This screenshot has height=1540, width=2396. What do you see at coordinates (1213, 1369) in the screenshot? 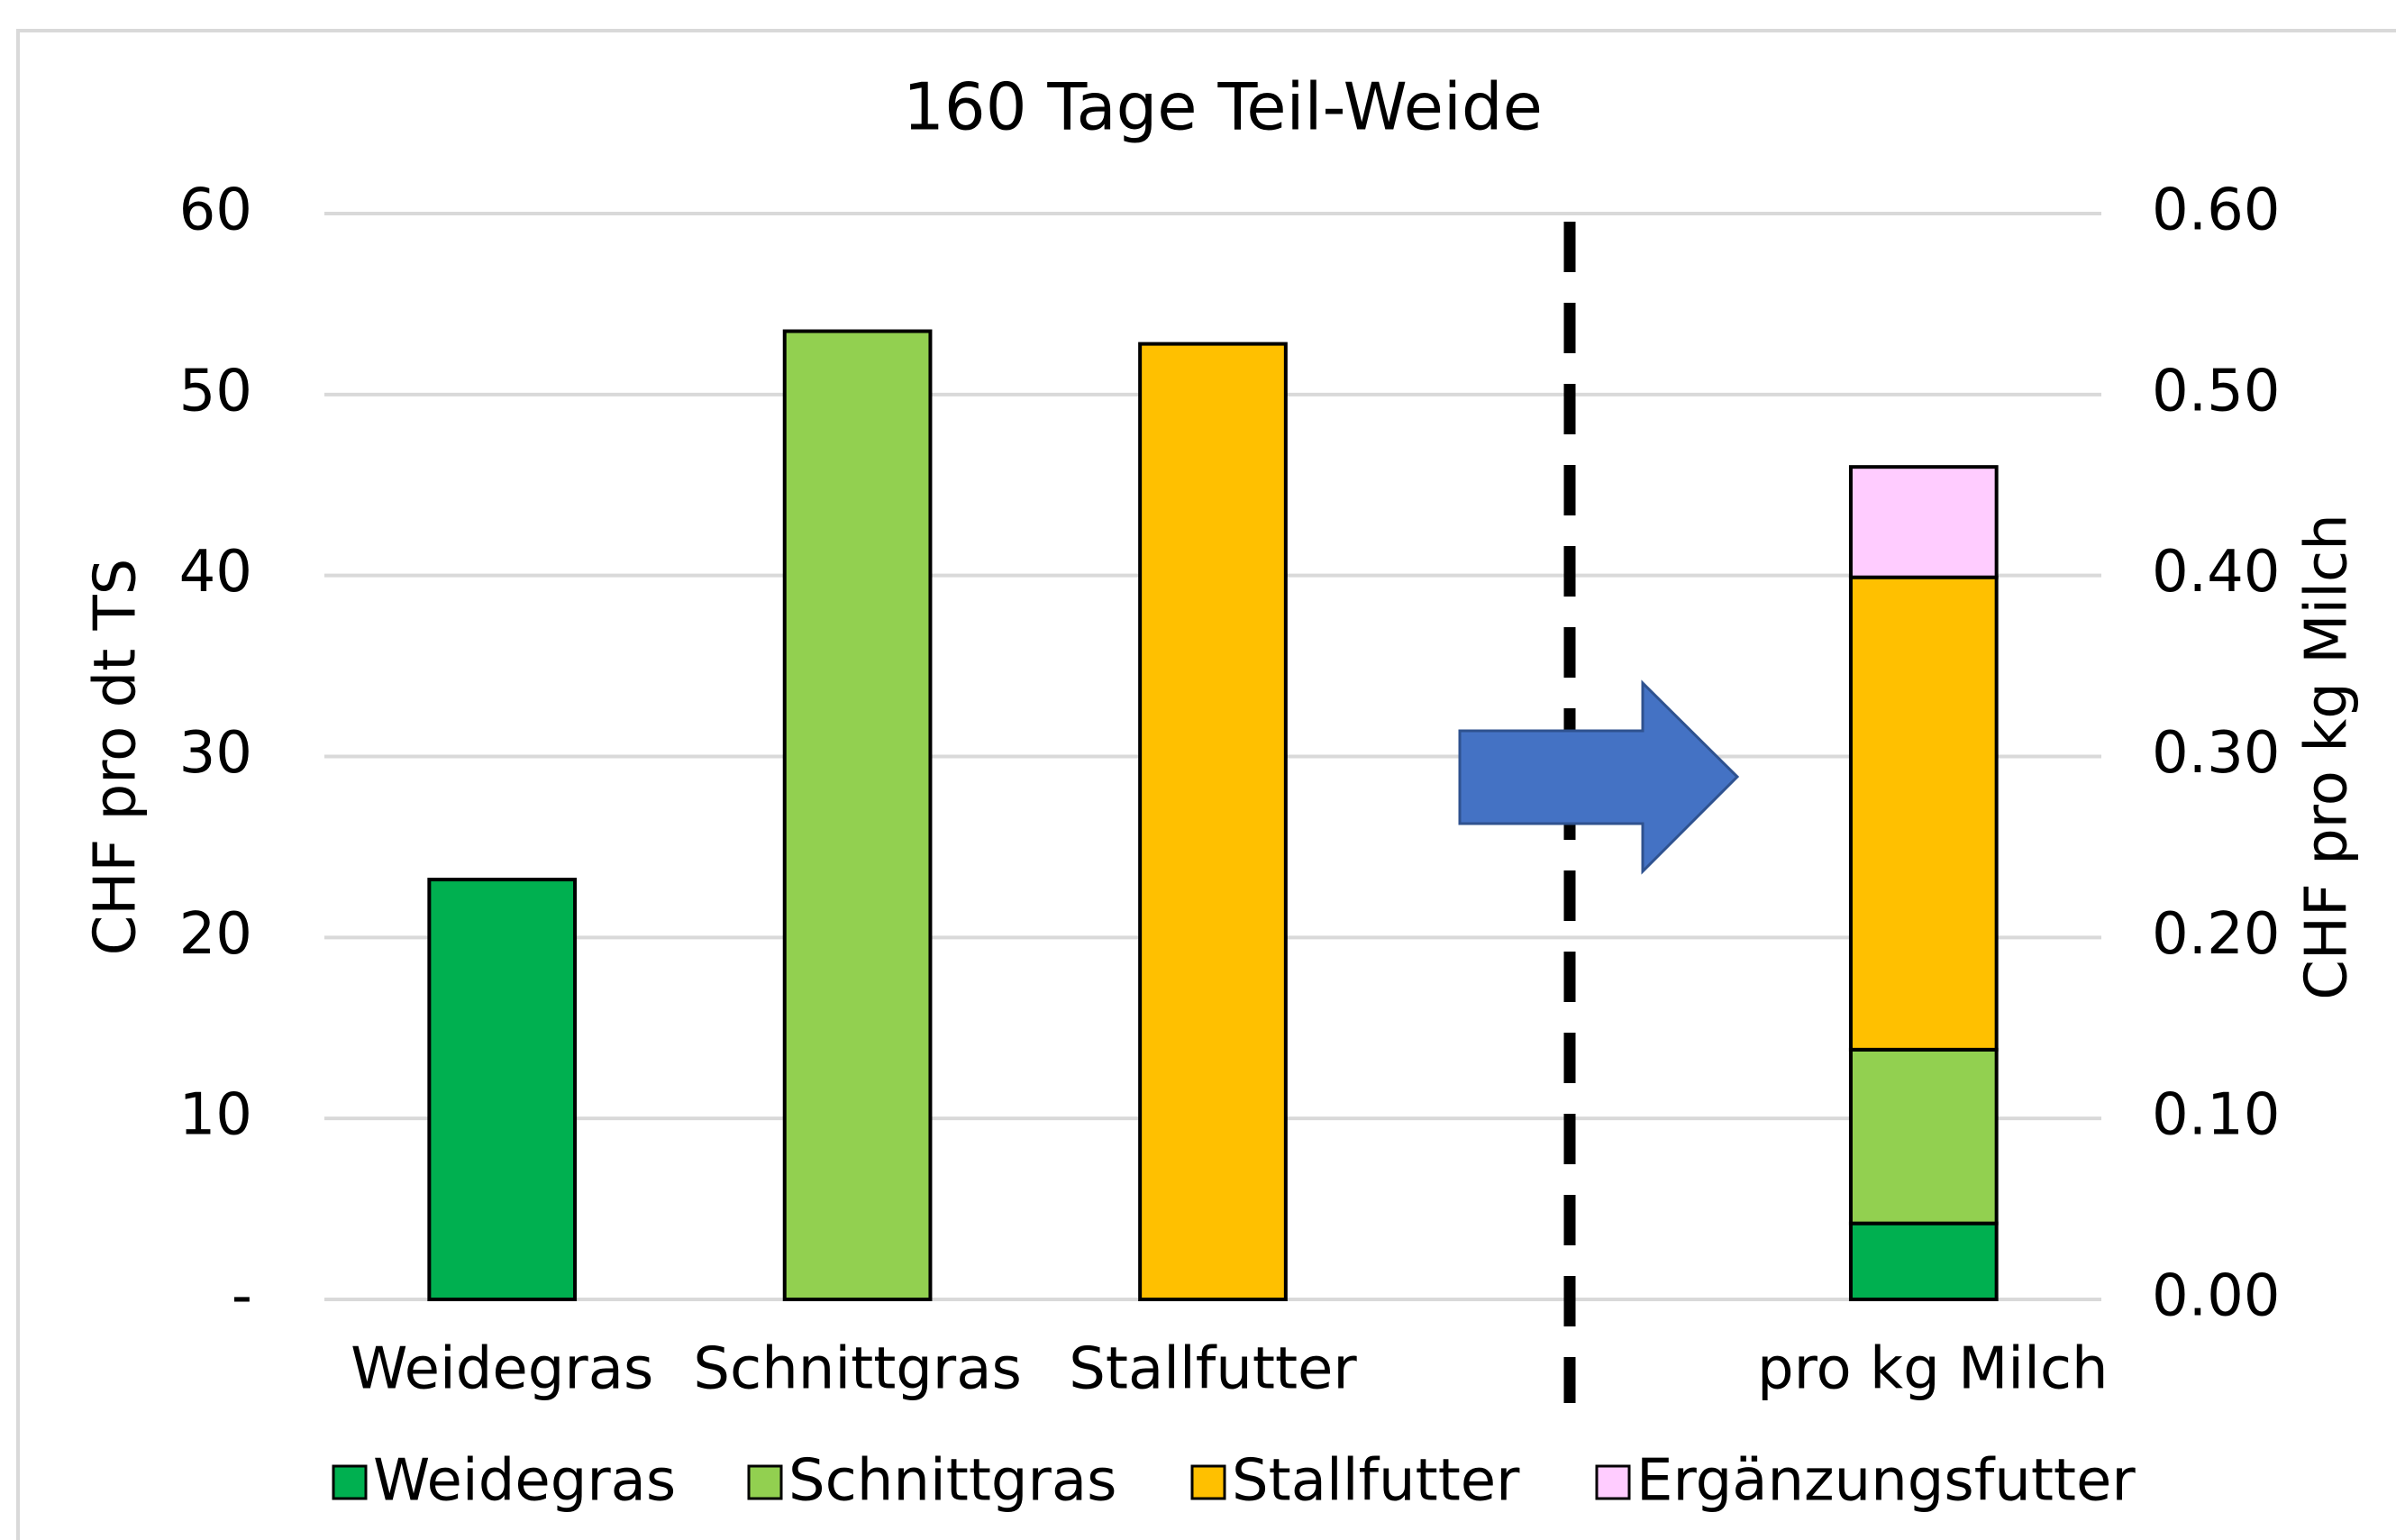
I see `x-tick-label: Stallfutter` at bounding box center [1213, 1369].